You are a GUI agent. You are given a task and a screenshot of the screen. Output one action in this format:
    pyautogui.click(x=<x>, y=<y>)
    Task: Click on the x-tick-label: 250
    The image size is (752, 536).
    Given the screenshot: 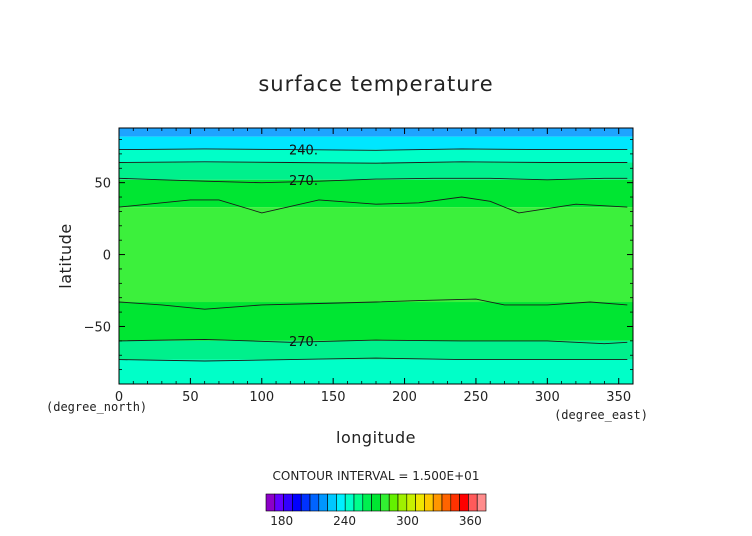 What is the action you would take?
    pyautogui.click(x=476, y=397)
    